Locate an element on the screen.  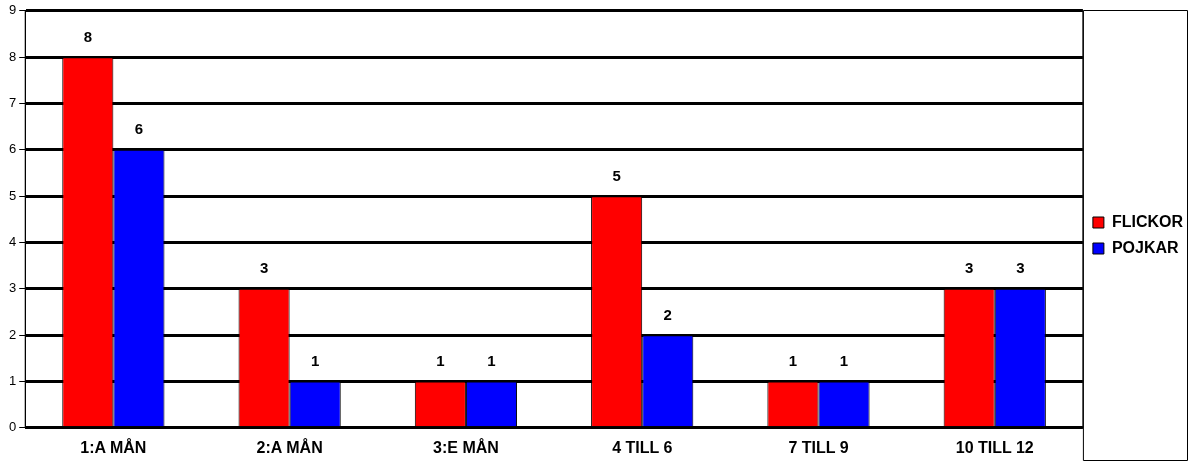
y-tick-label: 6 is located at coordinates (13, 149).